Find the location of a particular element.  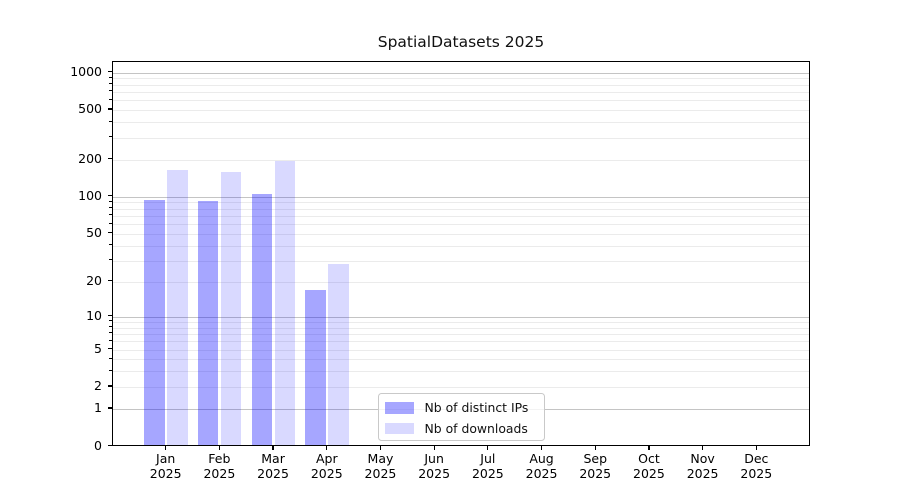

y-tick-label: 10 is located at coordinates (94, 315).